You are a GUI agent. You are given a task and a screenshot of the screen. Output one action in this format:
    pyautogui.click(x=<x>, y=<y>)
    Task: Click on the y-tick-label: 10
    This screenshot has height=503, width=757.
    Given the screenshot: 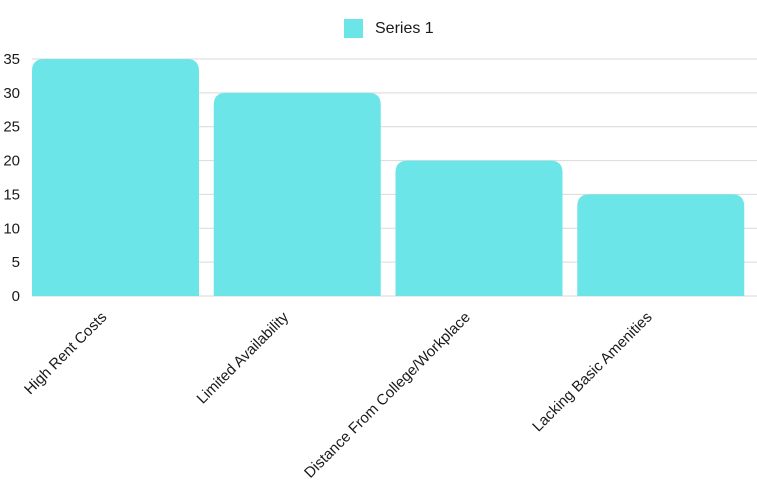 What is the action you would take?
    pyautogui.click(x=11, y=228)
    